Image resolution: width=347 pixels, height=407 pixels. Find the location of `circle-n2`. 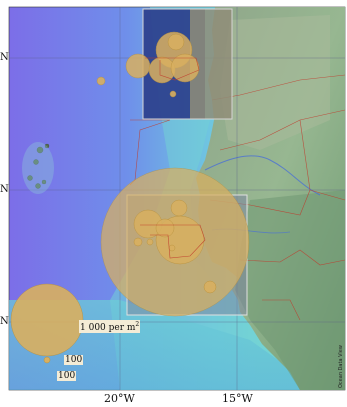

circle-n2 is located at coordinates (138, 66).